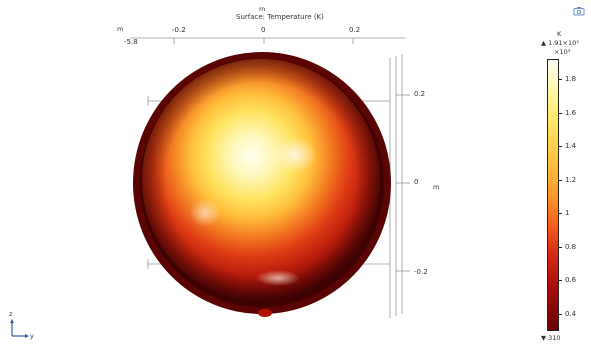  Describe the element at coordinates (571, 247) in the screenshot. I see `colorbar-tick-label: 0.8` at that location.